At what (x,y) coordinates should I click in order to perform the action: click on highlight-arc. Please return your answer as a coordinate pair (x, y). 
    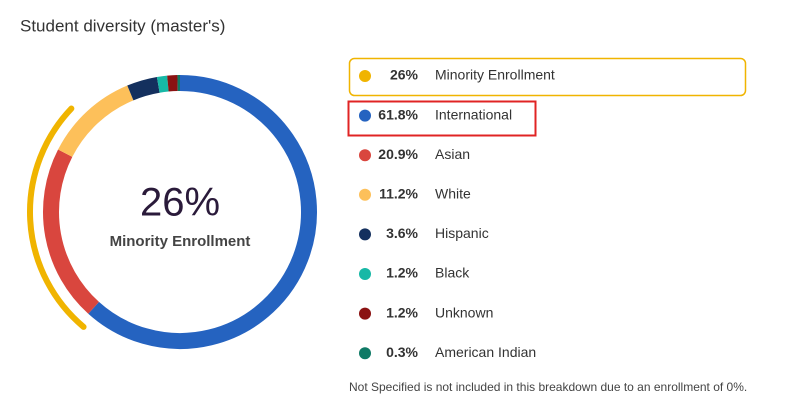
    Looking at the image, I should click on (57, 217).